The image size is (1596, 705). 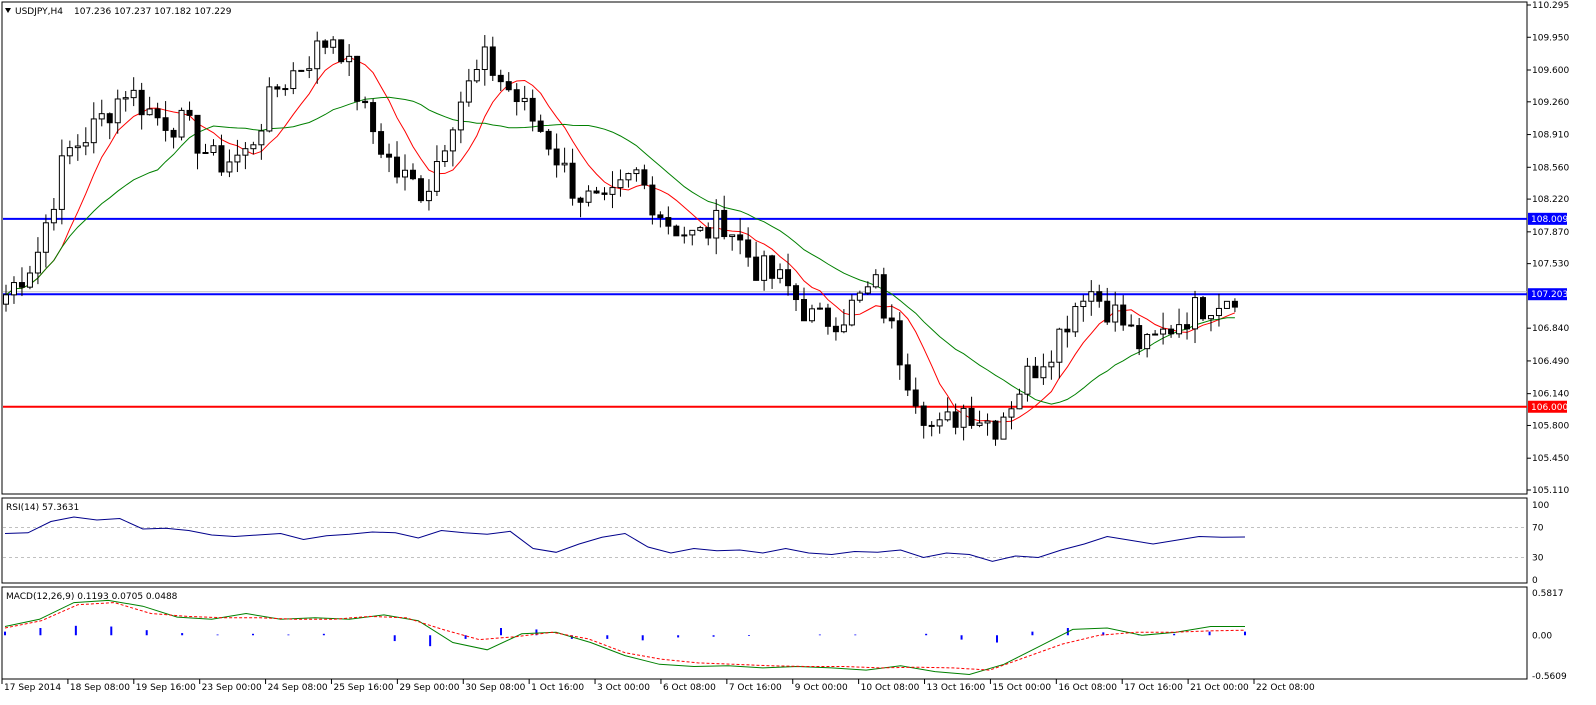 I want to click on price-tick-label: 105.450, so click(x=1550, y=459).